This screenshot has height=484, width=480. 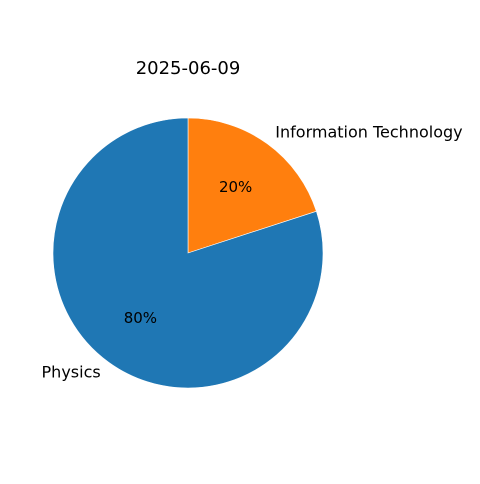 I want to click on slice-percent-label: 80%, so click(x=140, y=318).